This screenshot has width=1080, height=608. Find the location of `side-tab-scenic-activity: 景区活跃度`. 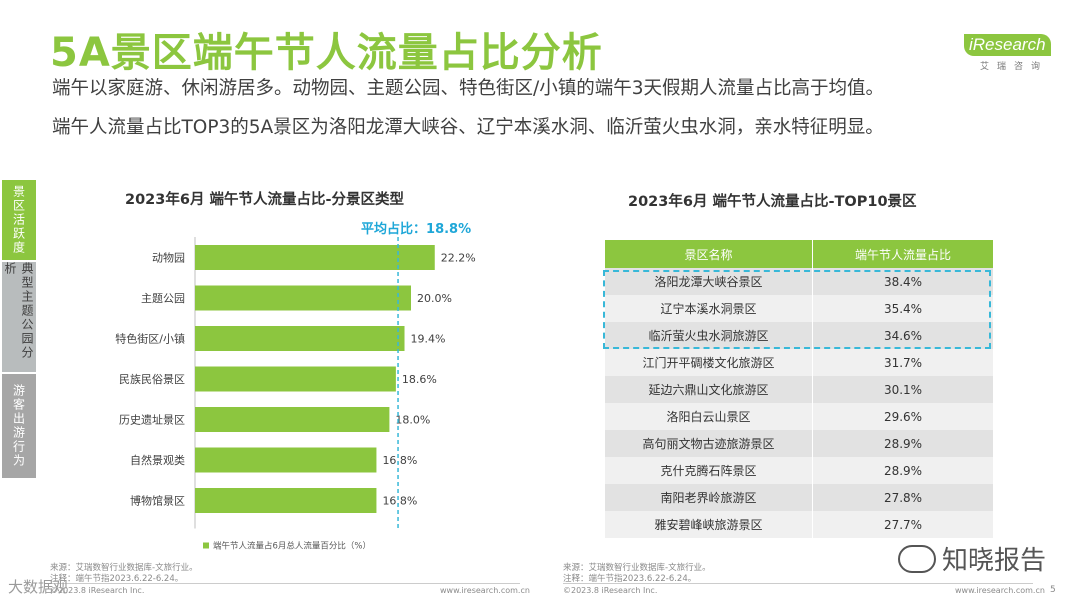

side-tab-scenic-activity: 景区活跃度 is located at coordinates (19, 220).